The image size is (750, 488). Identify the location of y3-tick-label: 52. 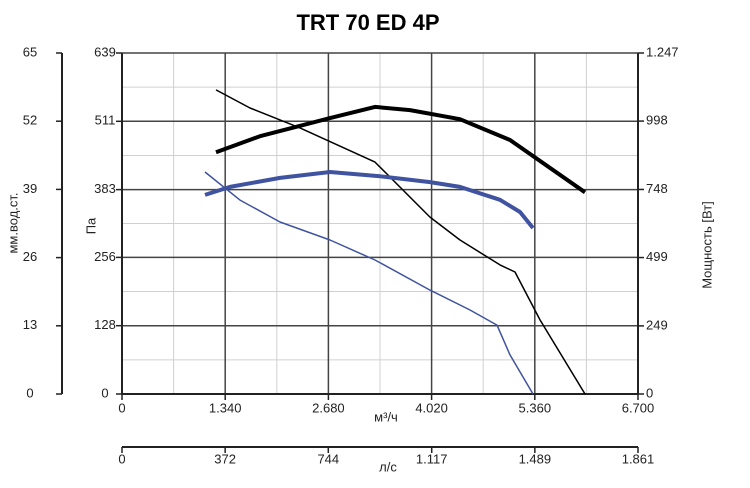
(30, 120).